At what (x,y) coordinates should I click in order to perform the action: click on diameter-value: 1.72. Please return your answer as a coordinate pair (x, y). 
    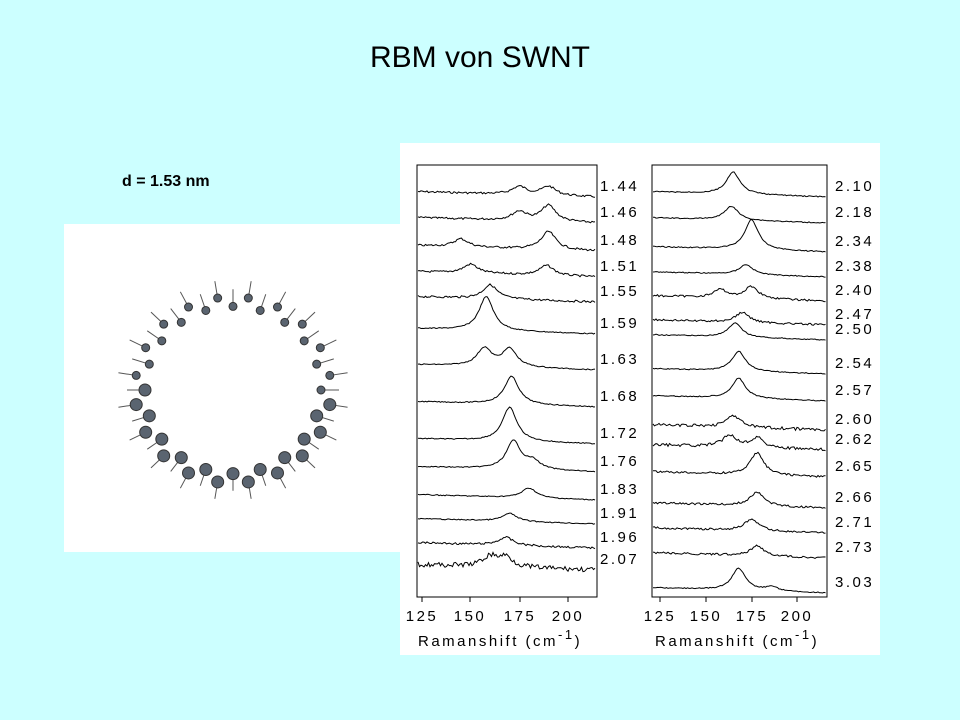
    Looking at the image, I should click on (619, 433).